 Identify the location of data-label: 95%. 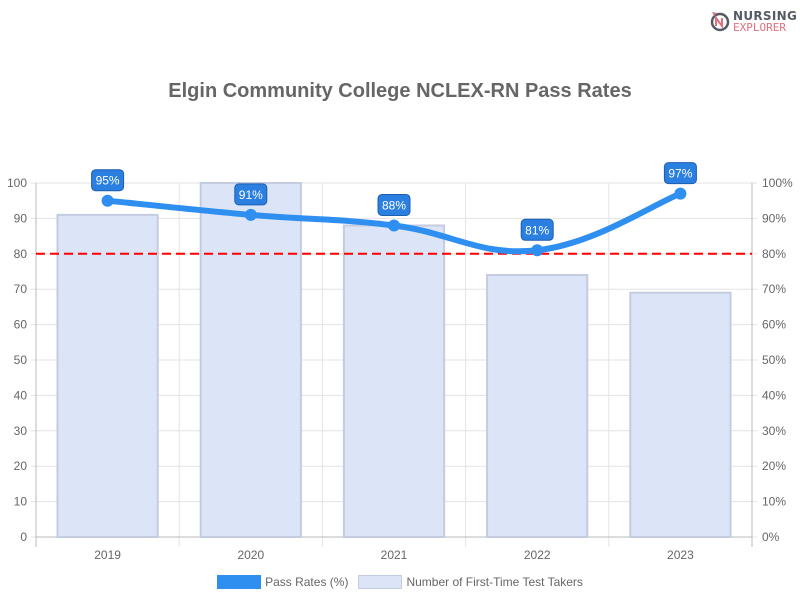
(108, 181).